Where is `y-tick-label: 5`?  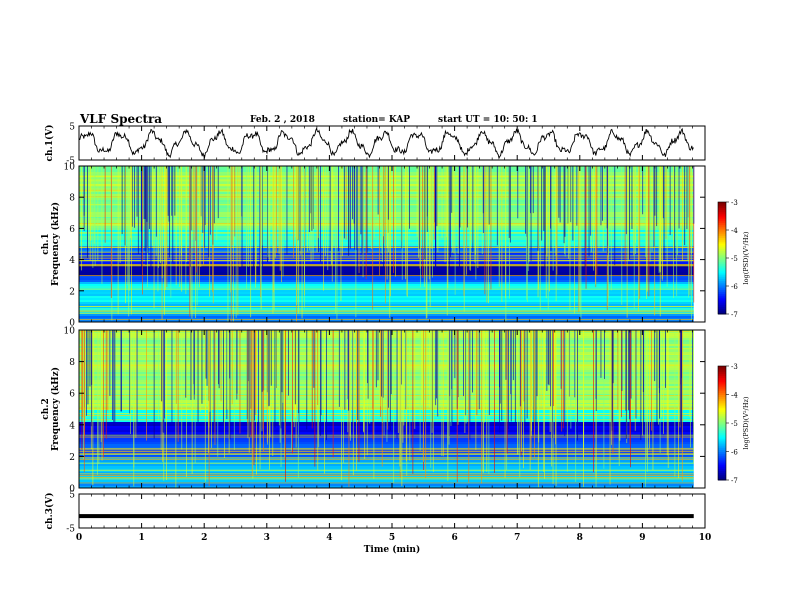 y-tick-label: 5 is located at coordinates (72, 128).